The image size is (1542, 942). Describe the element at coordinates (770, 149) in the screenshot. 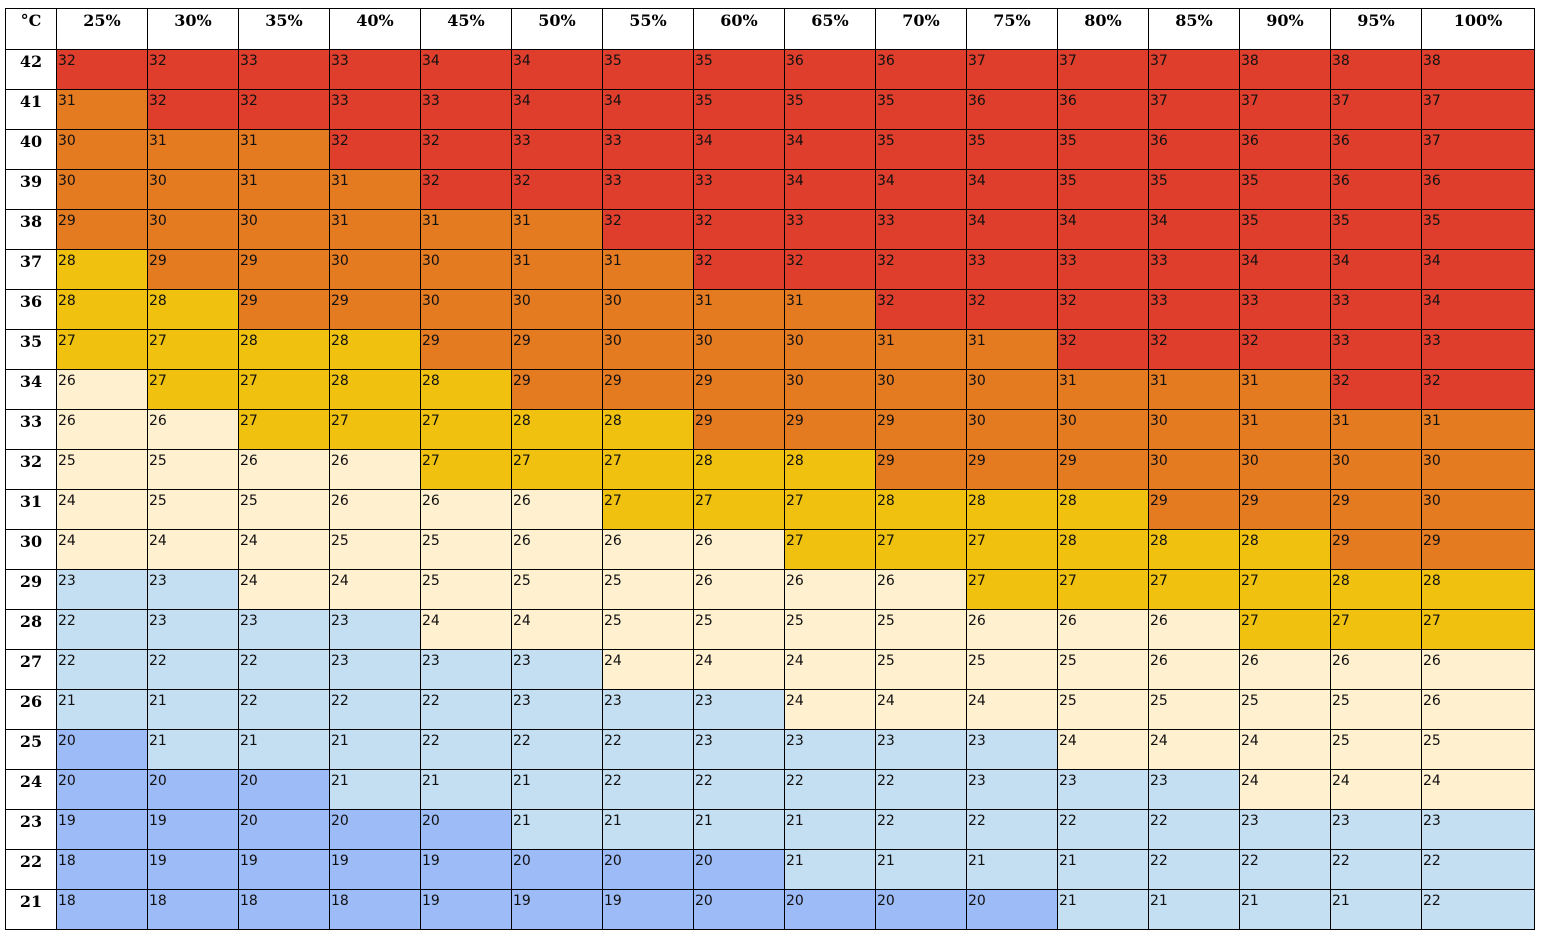

I see `table-row: 40 30 31 31 32 32 33 33 34 34 35 35 35 36 36 36 37` at that location.